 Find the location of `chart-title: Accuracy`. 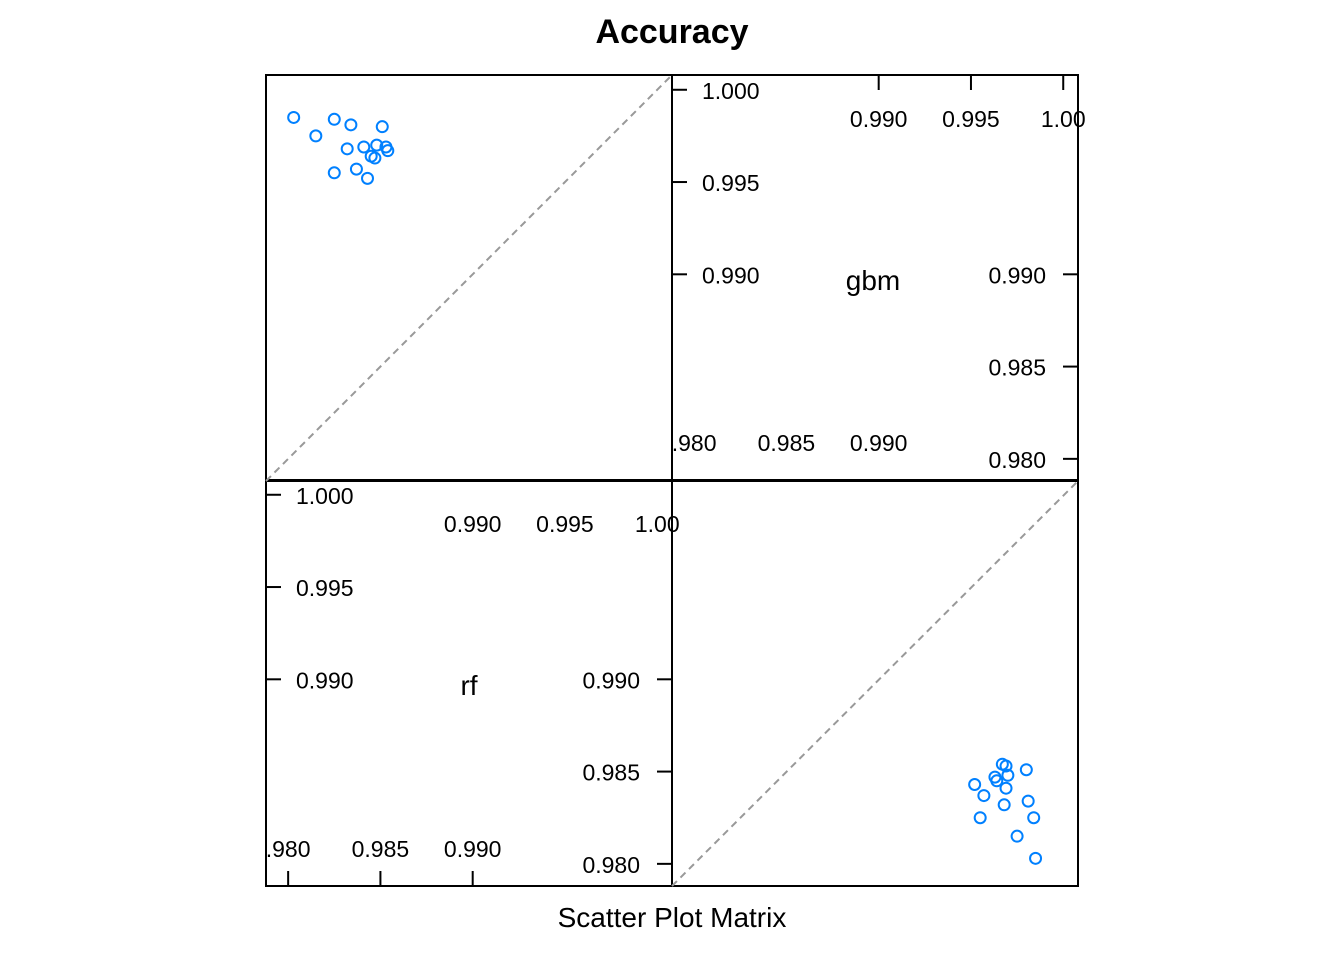

chart-title: Accuracy is located at coordinates (671, 32).